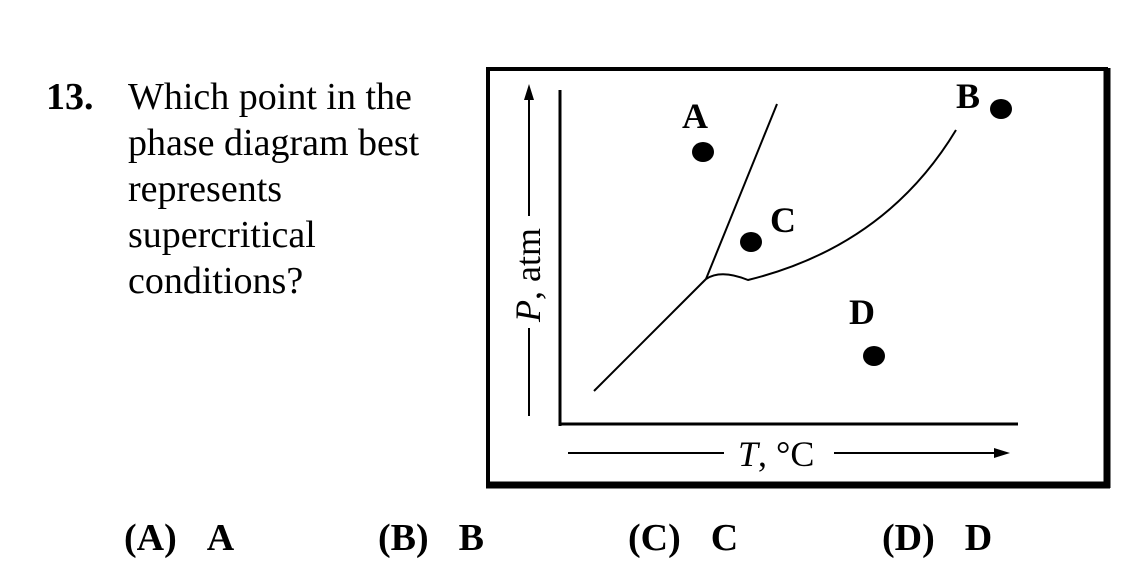  I want to click on point-c-label: C, so click(783, 220).